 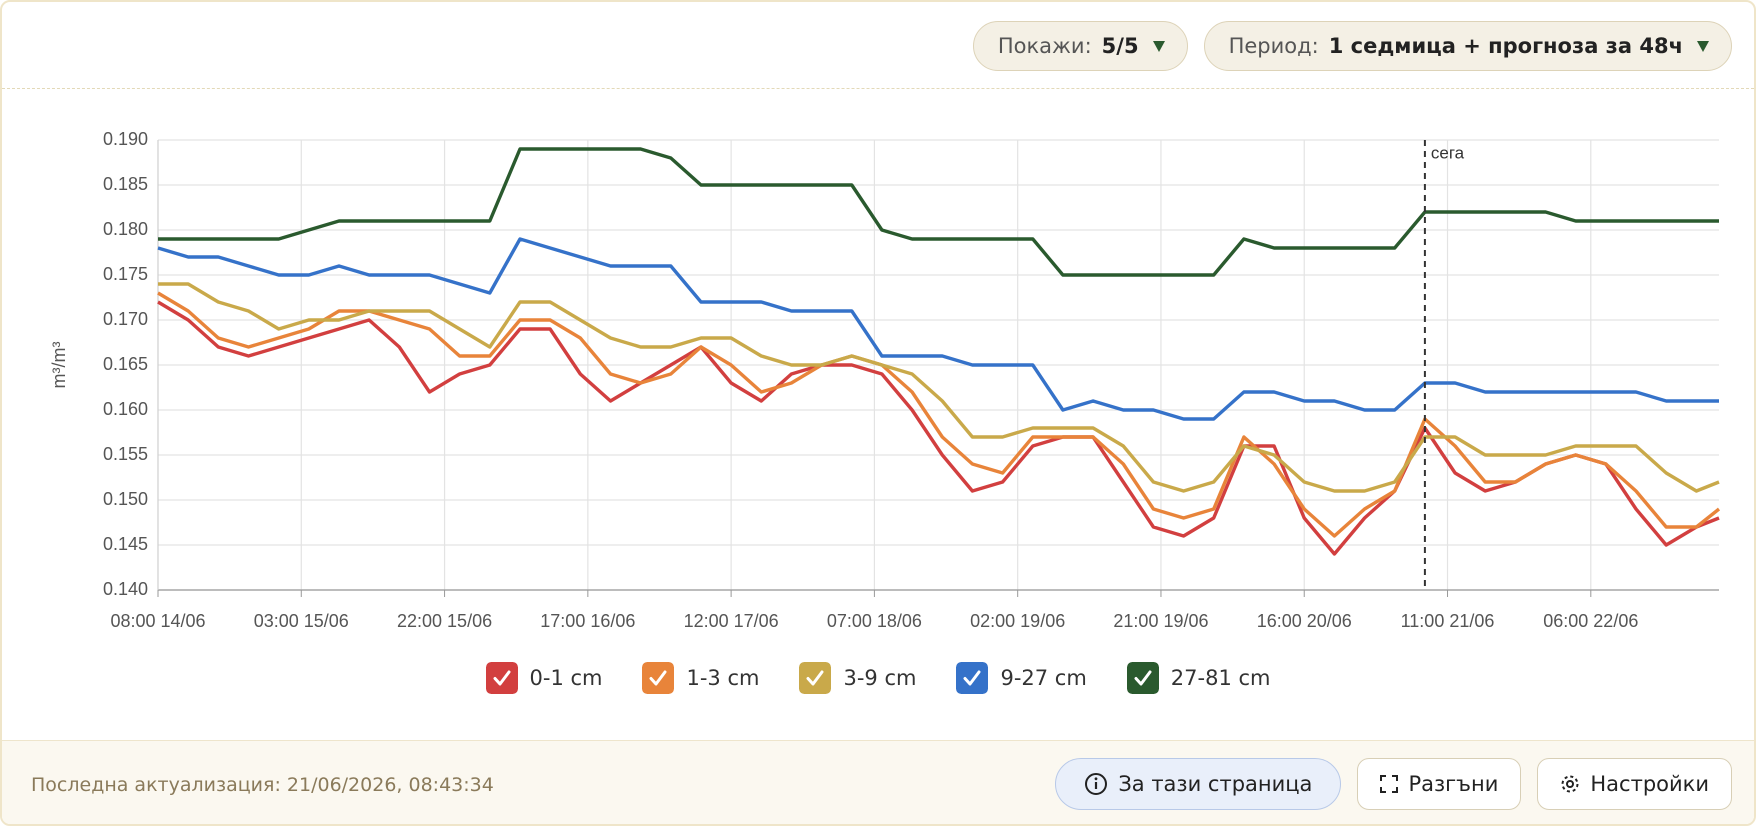 What do you see at coordinates (125, 409) in the screenshot?
I see `y-tick-label: 0.160` at bounding box center [125, 409].